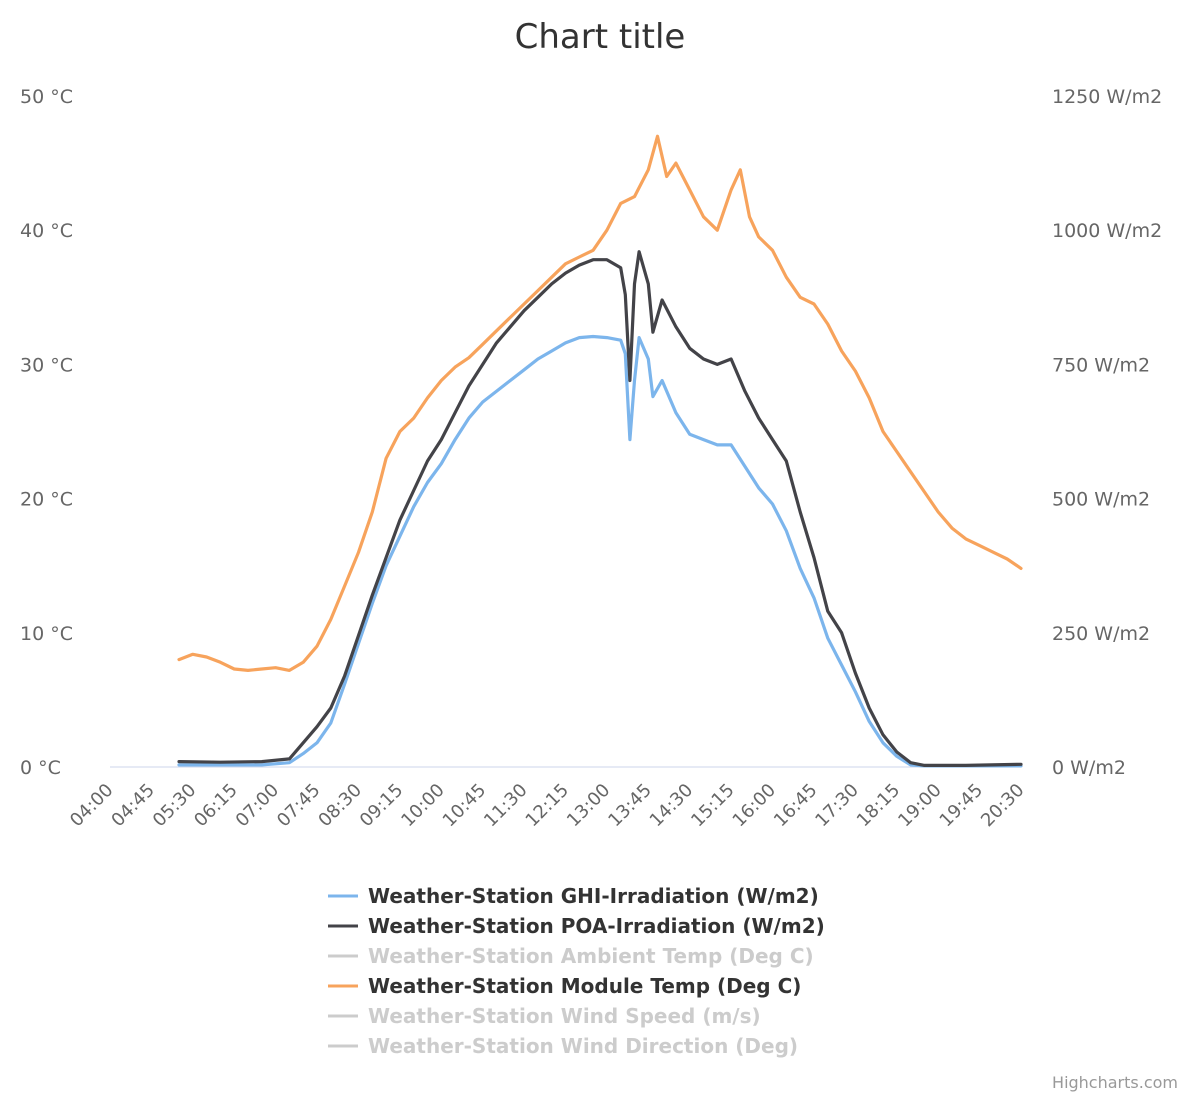 Image resolution: width=1200 pixels, height=1100 pixels. I want to click on x-tick-label: 09:15, so click(382, 806).